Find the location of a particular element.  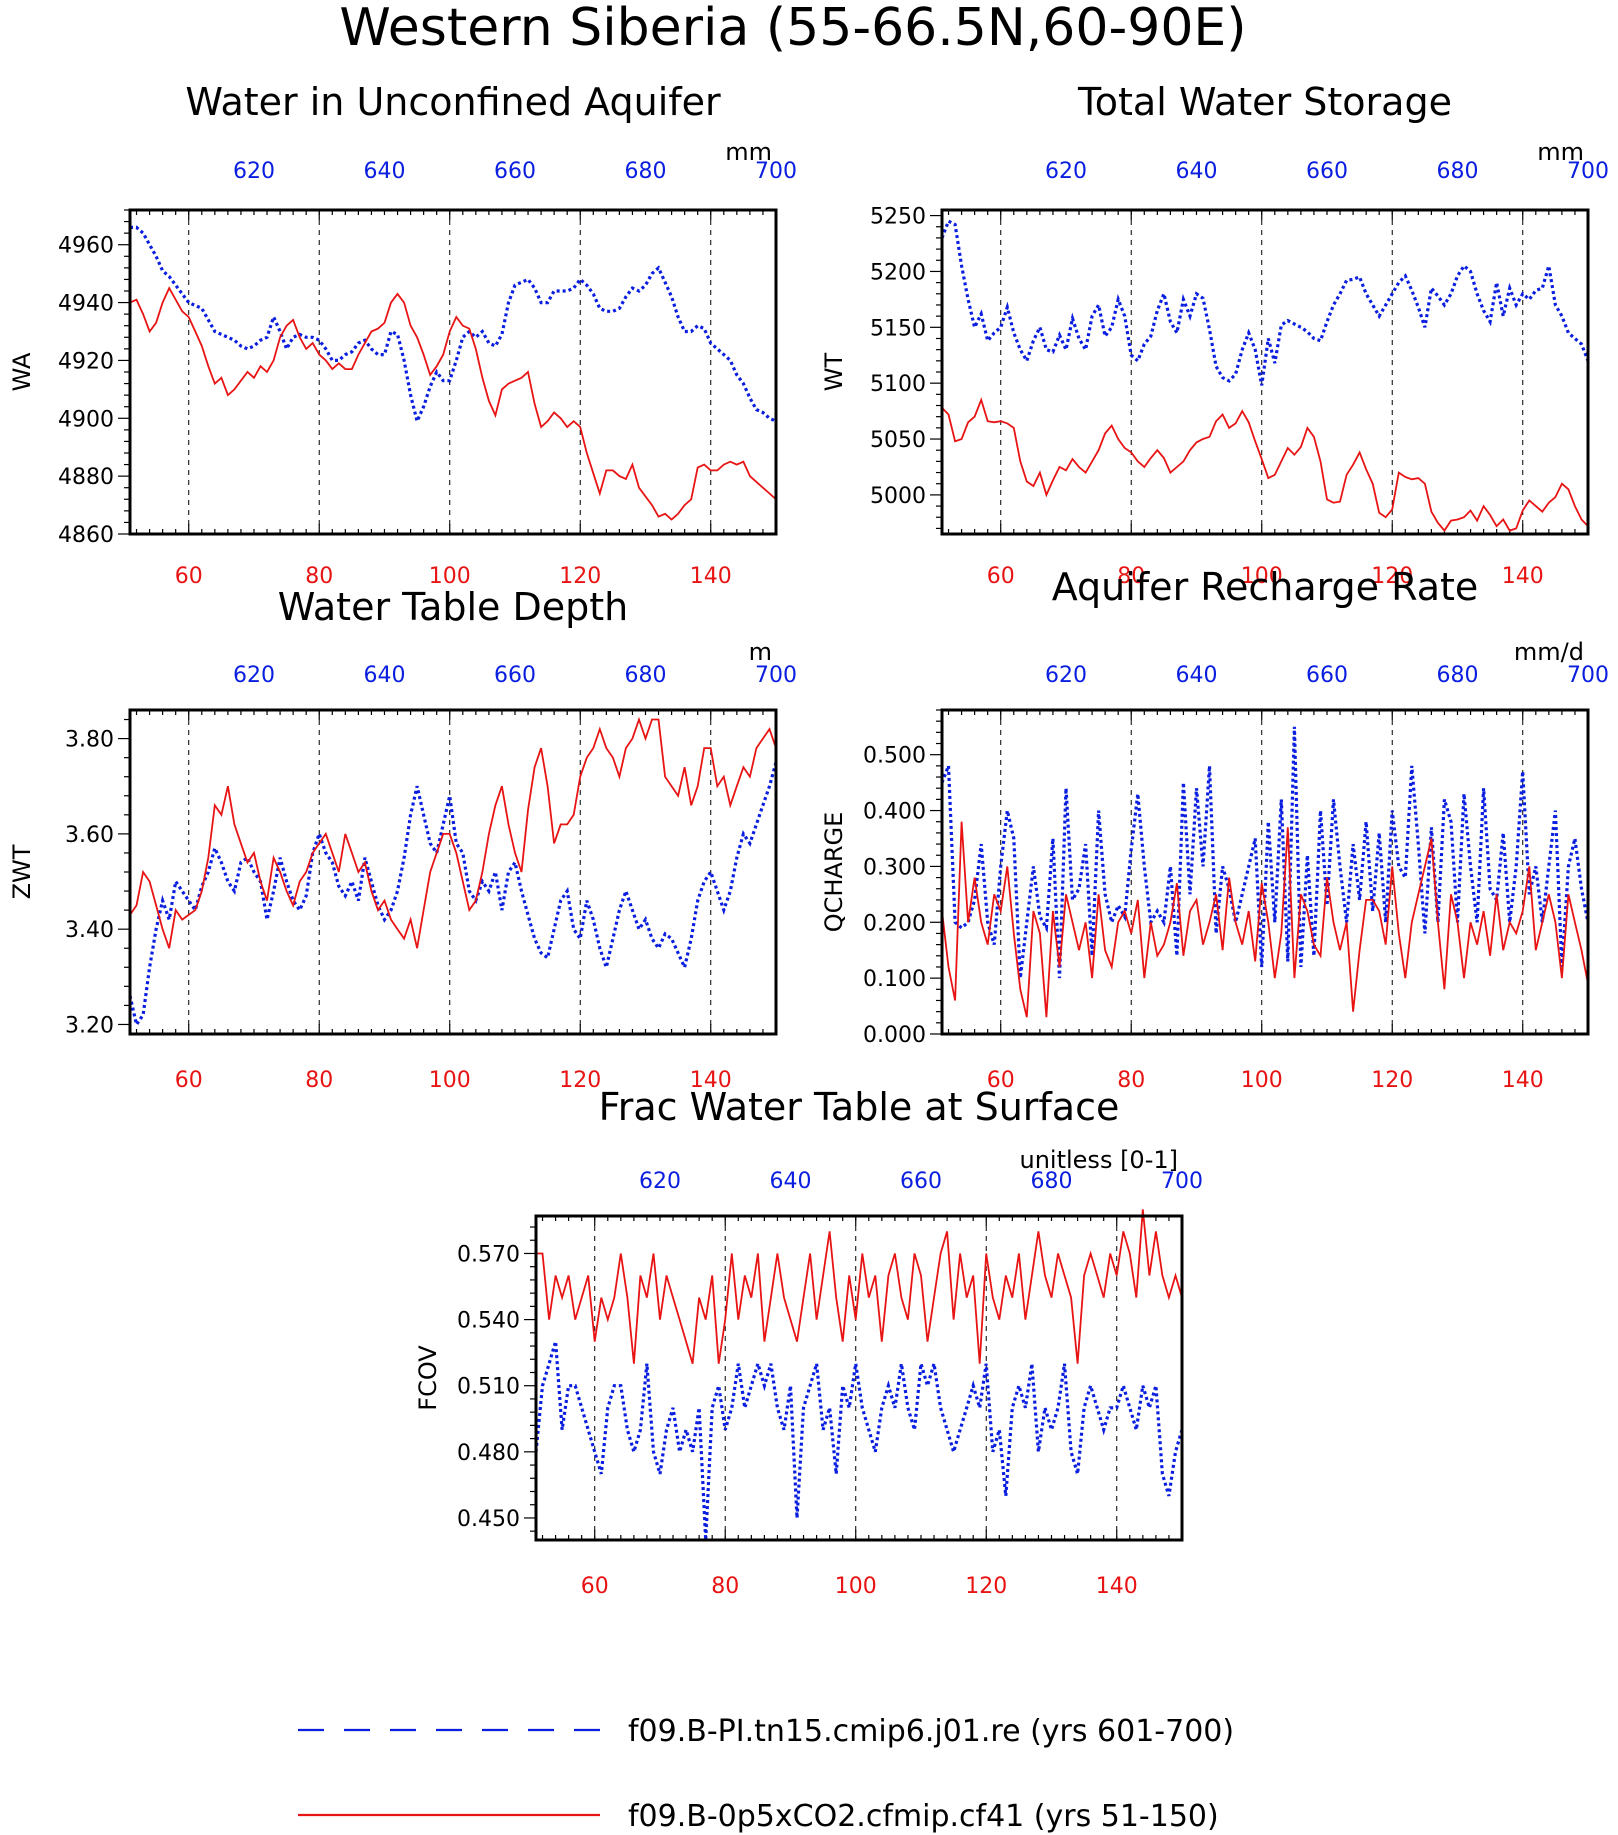

y-tick-label: 0.300 is located at coordinates (894, 867).